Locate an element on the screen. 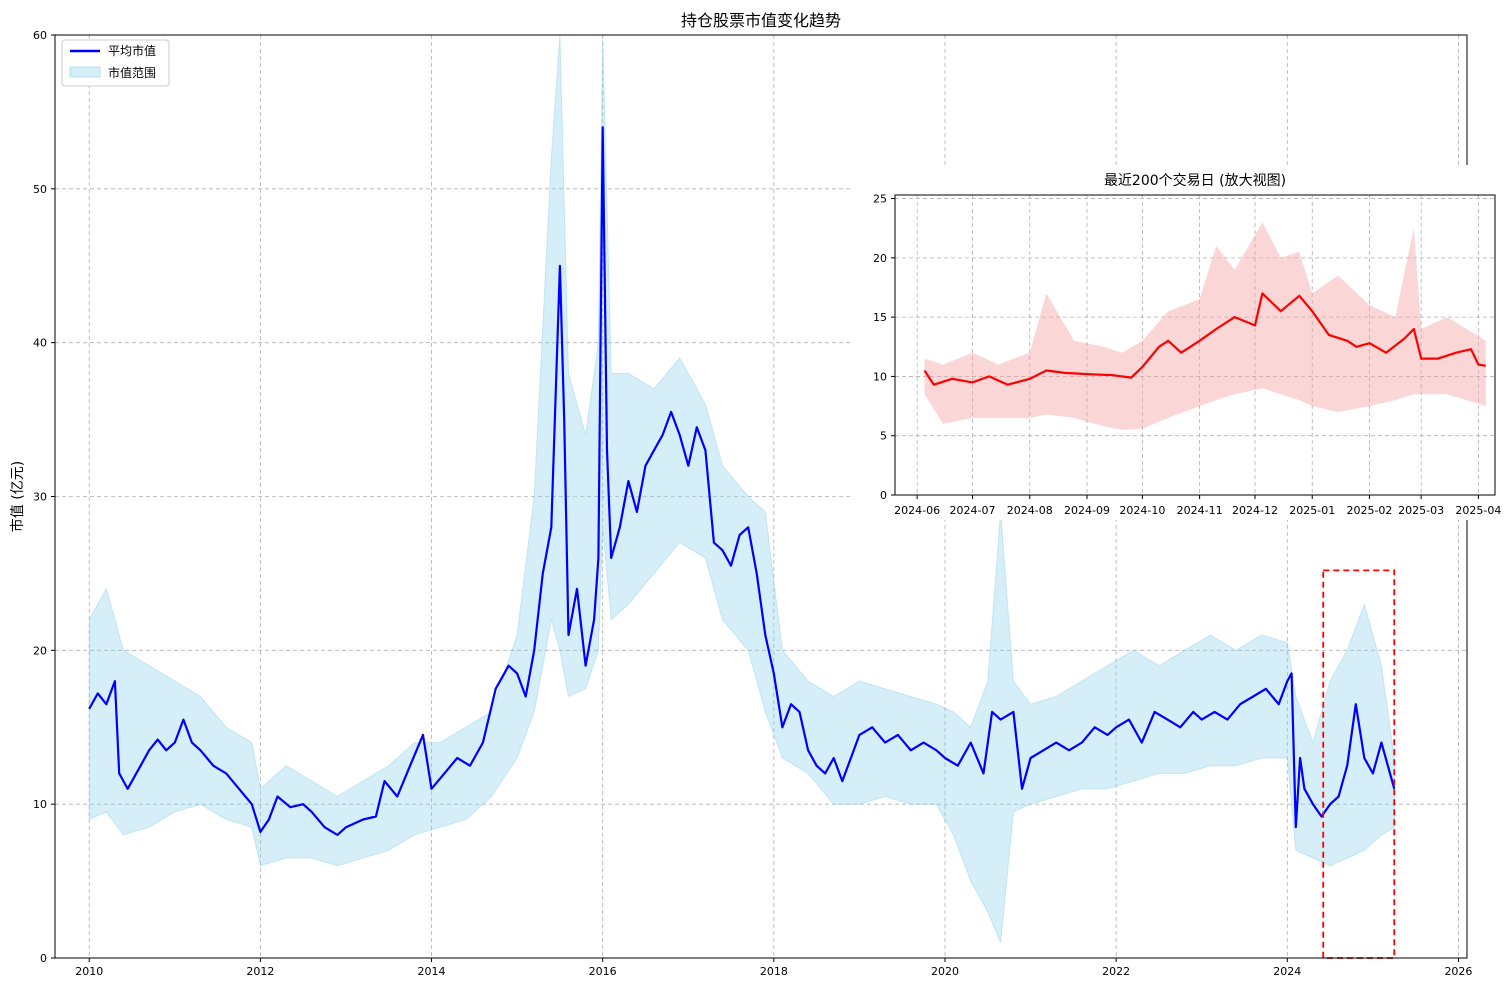  inset-plot-frame is located at coordinates (1195, 345).